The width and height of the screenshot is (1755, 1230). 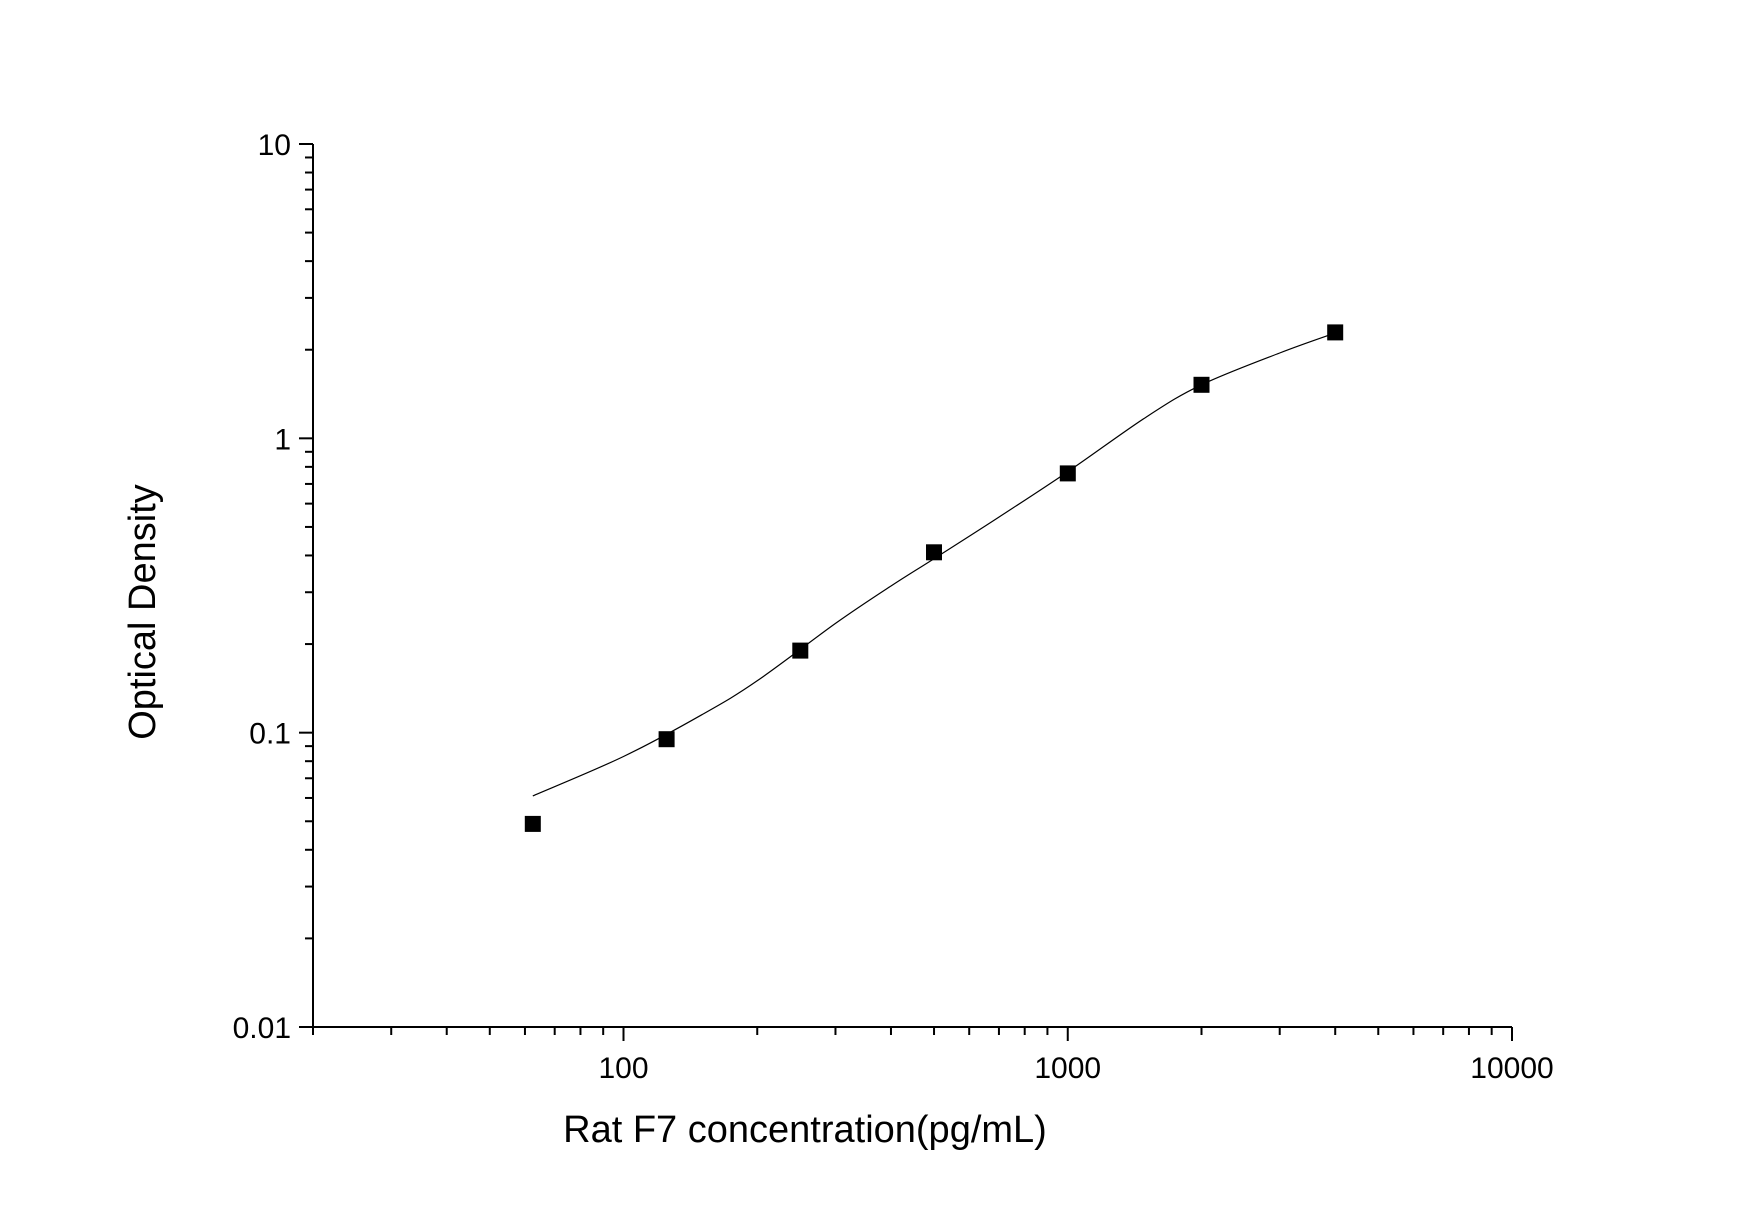 I want to click on y-axis-title: Optical Density, so click(x=143, y=612).